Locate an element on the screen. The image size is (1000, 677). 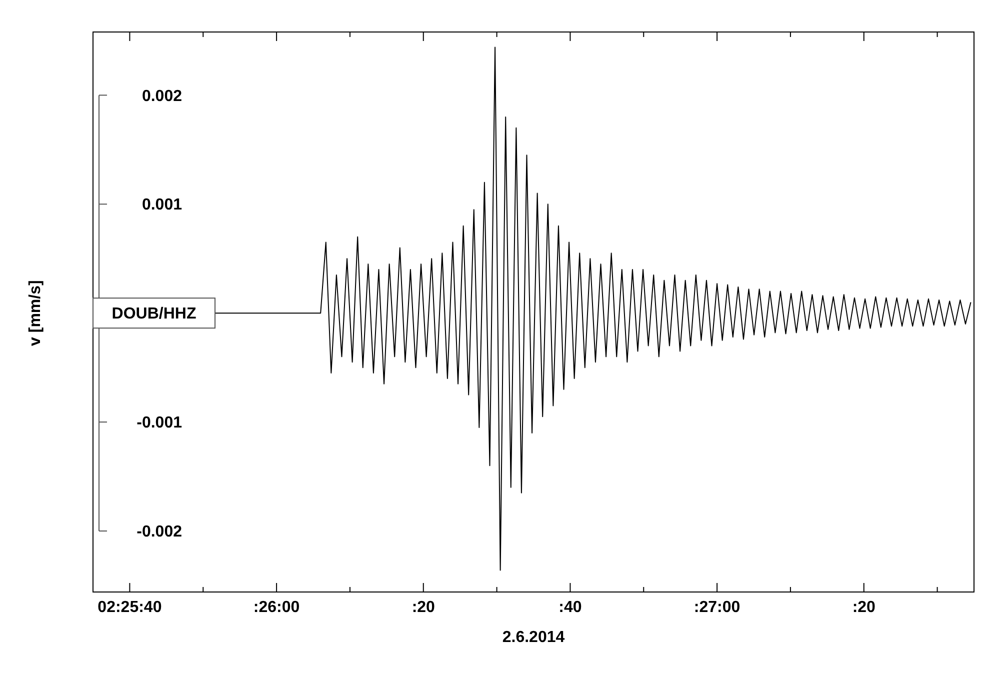
y-axis-title: v [mm/s] is located at coordinates (35, 313).